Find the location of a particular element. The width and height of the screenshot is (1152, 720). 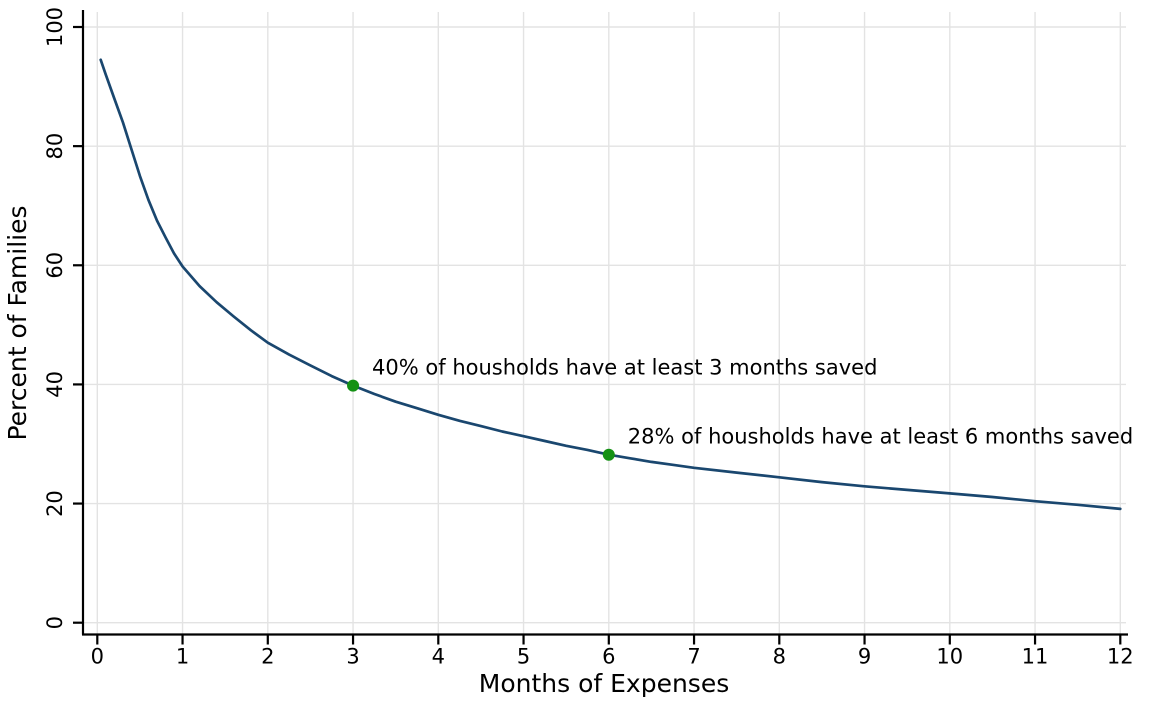

y-tick-label: 40 is located at coordinates (55, 384).